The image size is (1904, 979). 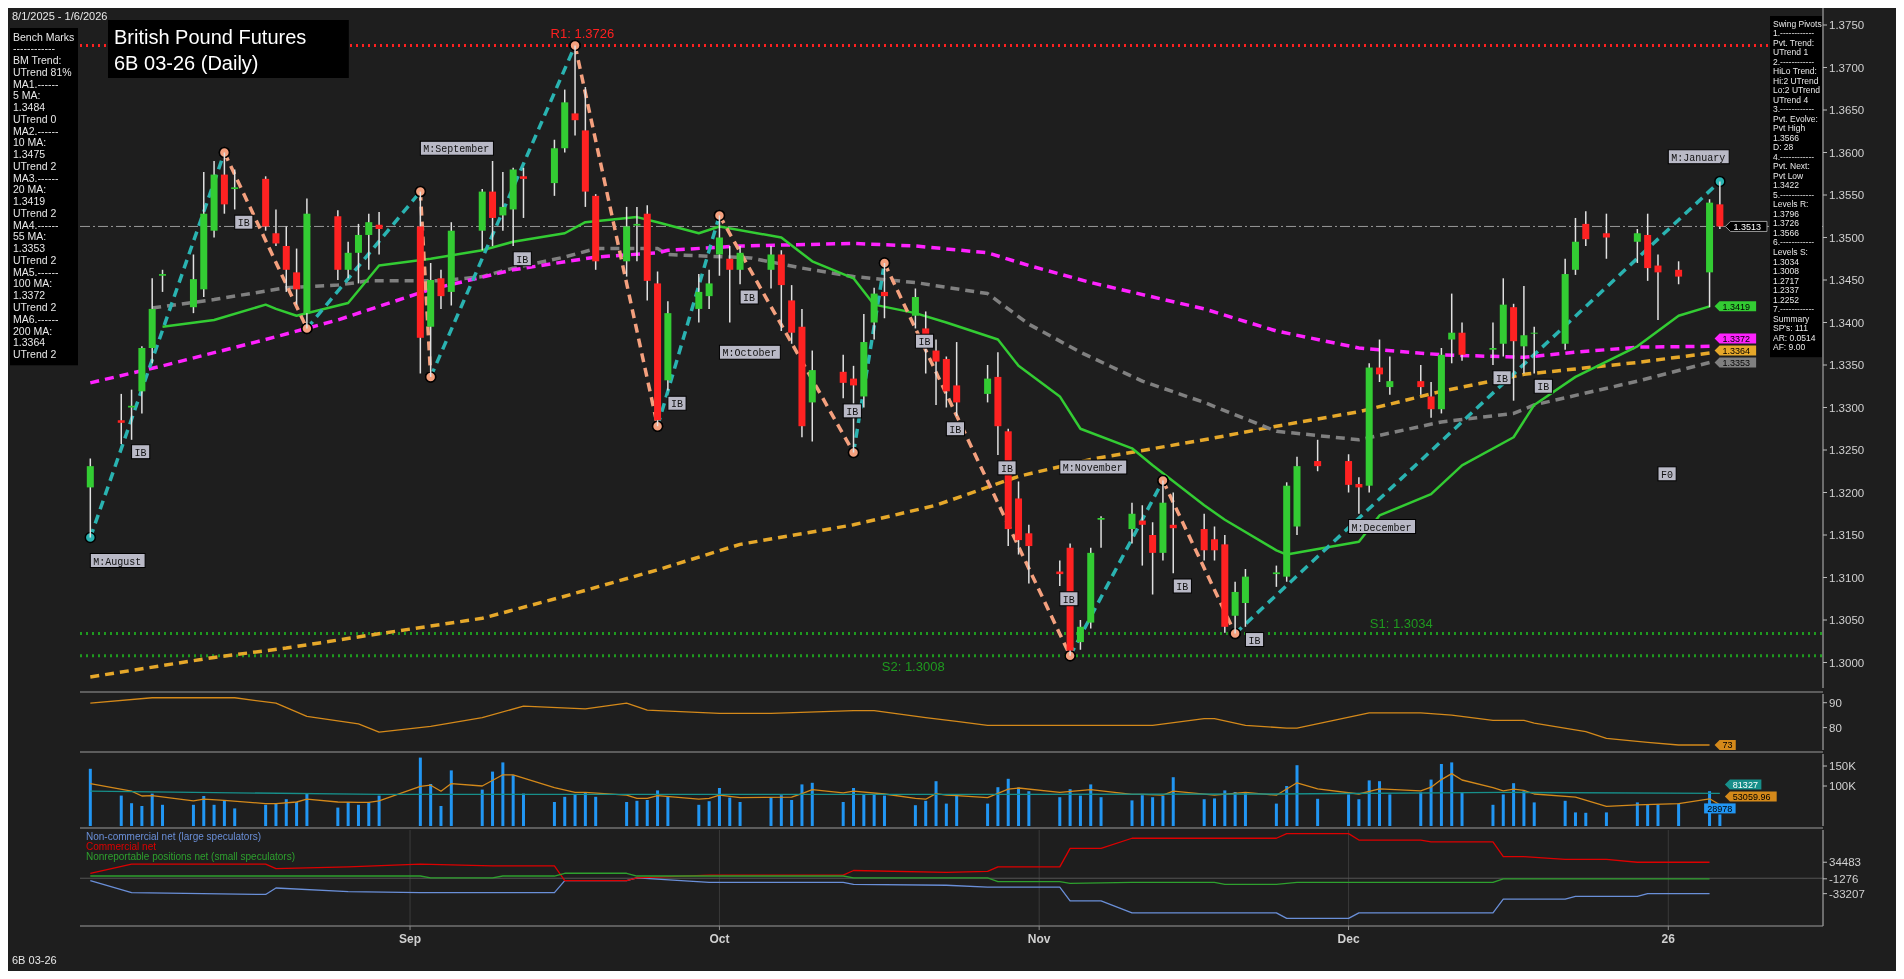 What do you see at coordinates (117, 562) in the screenshot?
I see `annotation: M:August` at bounding box center [117, 562].